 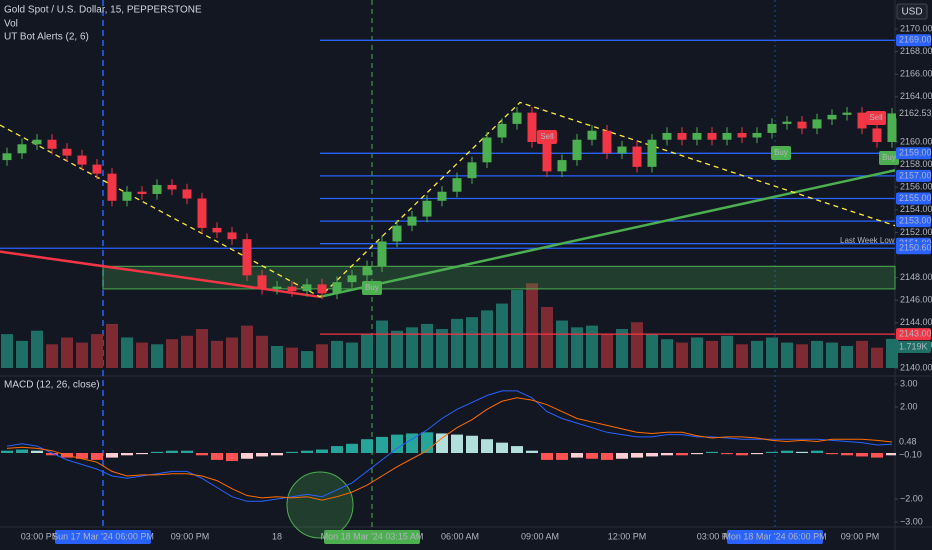 What do you see at coordinates (908, 441) in the screenshot?
I see `value-badge-label: 0.48` at bounding box center [908, 441].